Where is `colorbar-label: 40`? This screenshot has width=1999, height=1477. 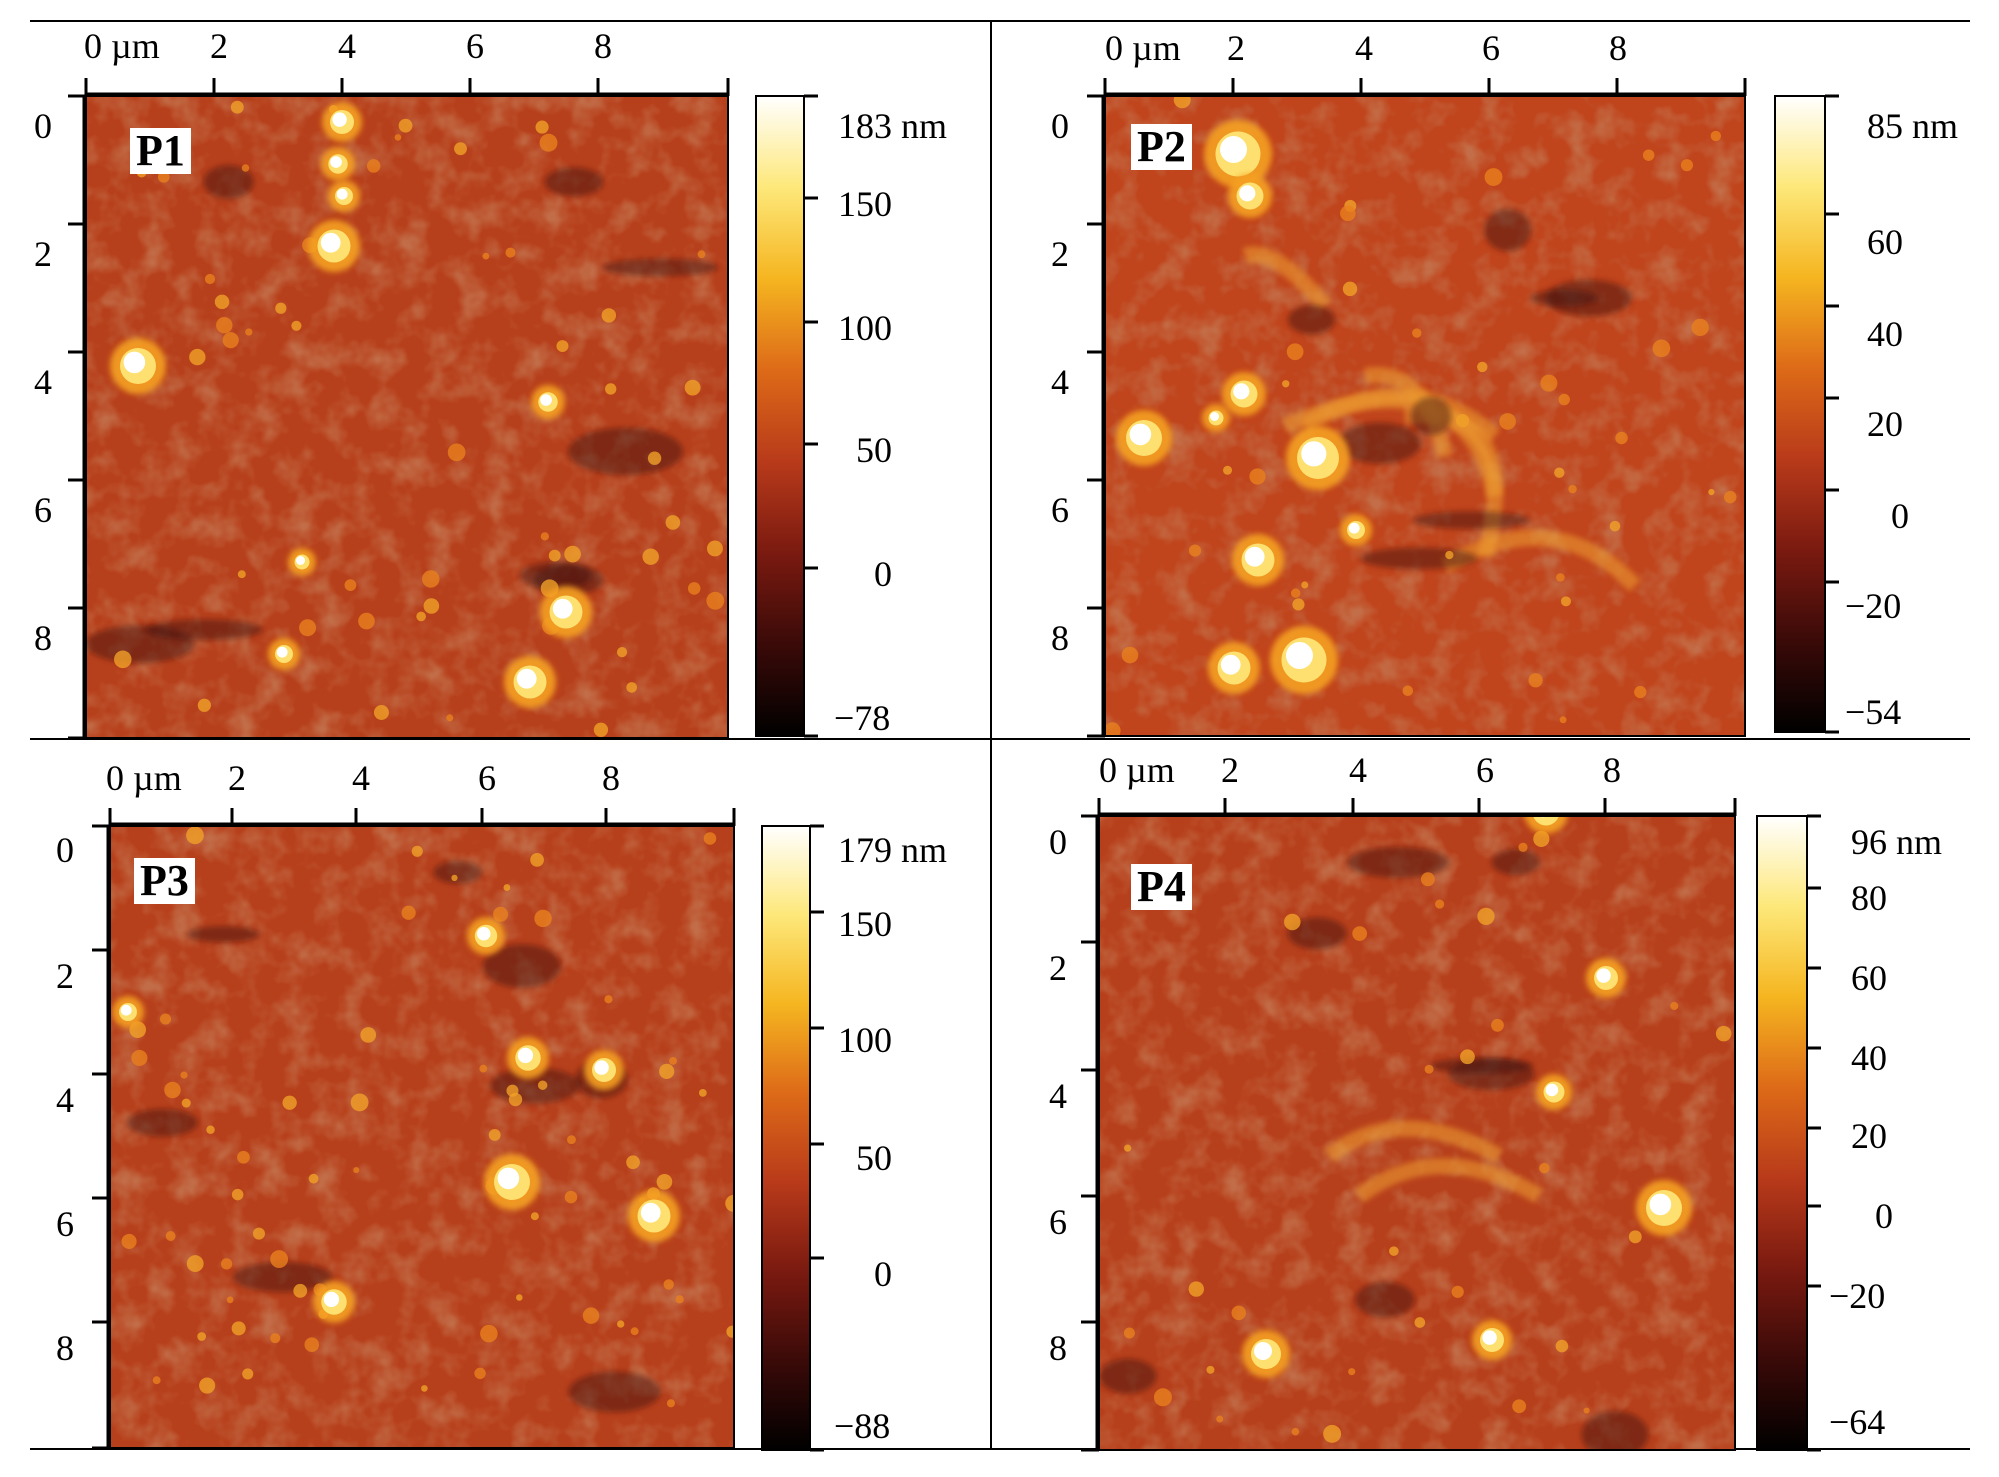
colorbar-label: 40 is located at coordinates (1885, 334).